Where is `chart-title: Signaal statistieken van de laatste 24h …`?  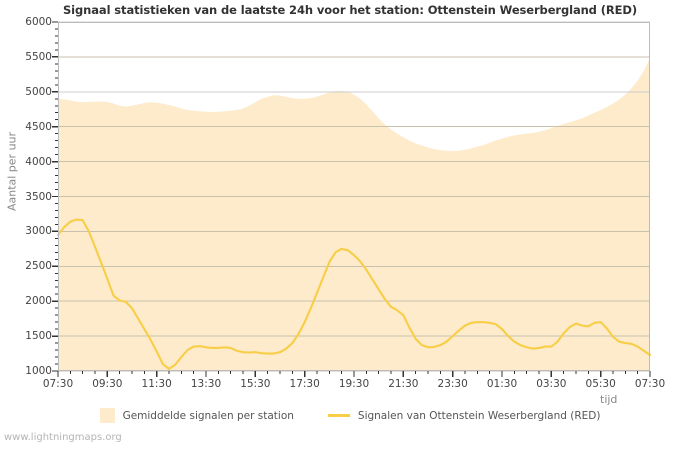 chart-title: Signaal statistieken van de laatste 24h … is located at coordinates (350, 10).